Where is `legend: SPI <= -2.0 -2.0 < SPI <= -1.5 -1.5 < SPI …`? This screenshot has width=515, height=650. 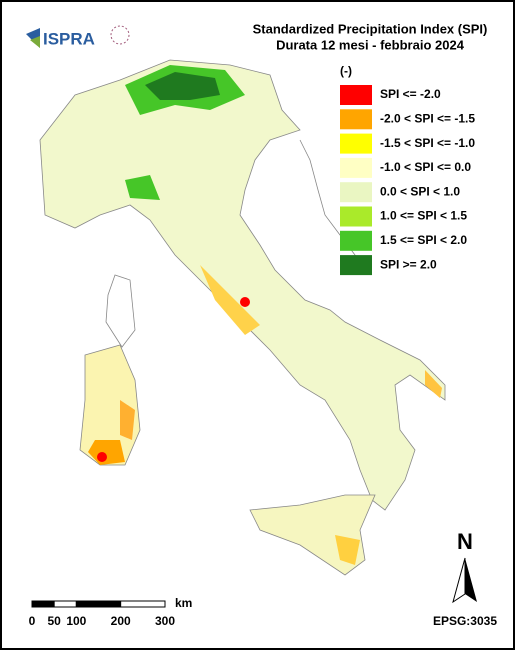 legend: SPI <= -2.0 -2.0 < SPI <= -1.5 -1.5 < SPI … is located at coordinates (407, 180).